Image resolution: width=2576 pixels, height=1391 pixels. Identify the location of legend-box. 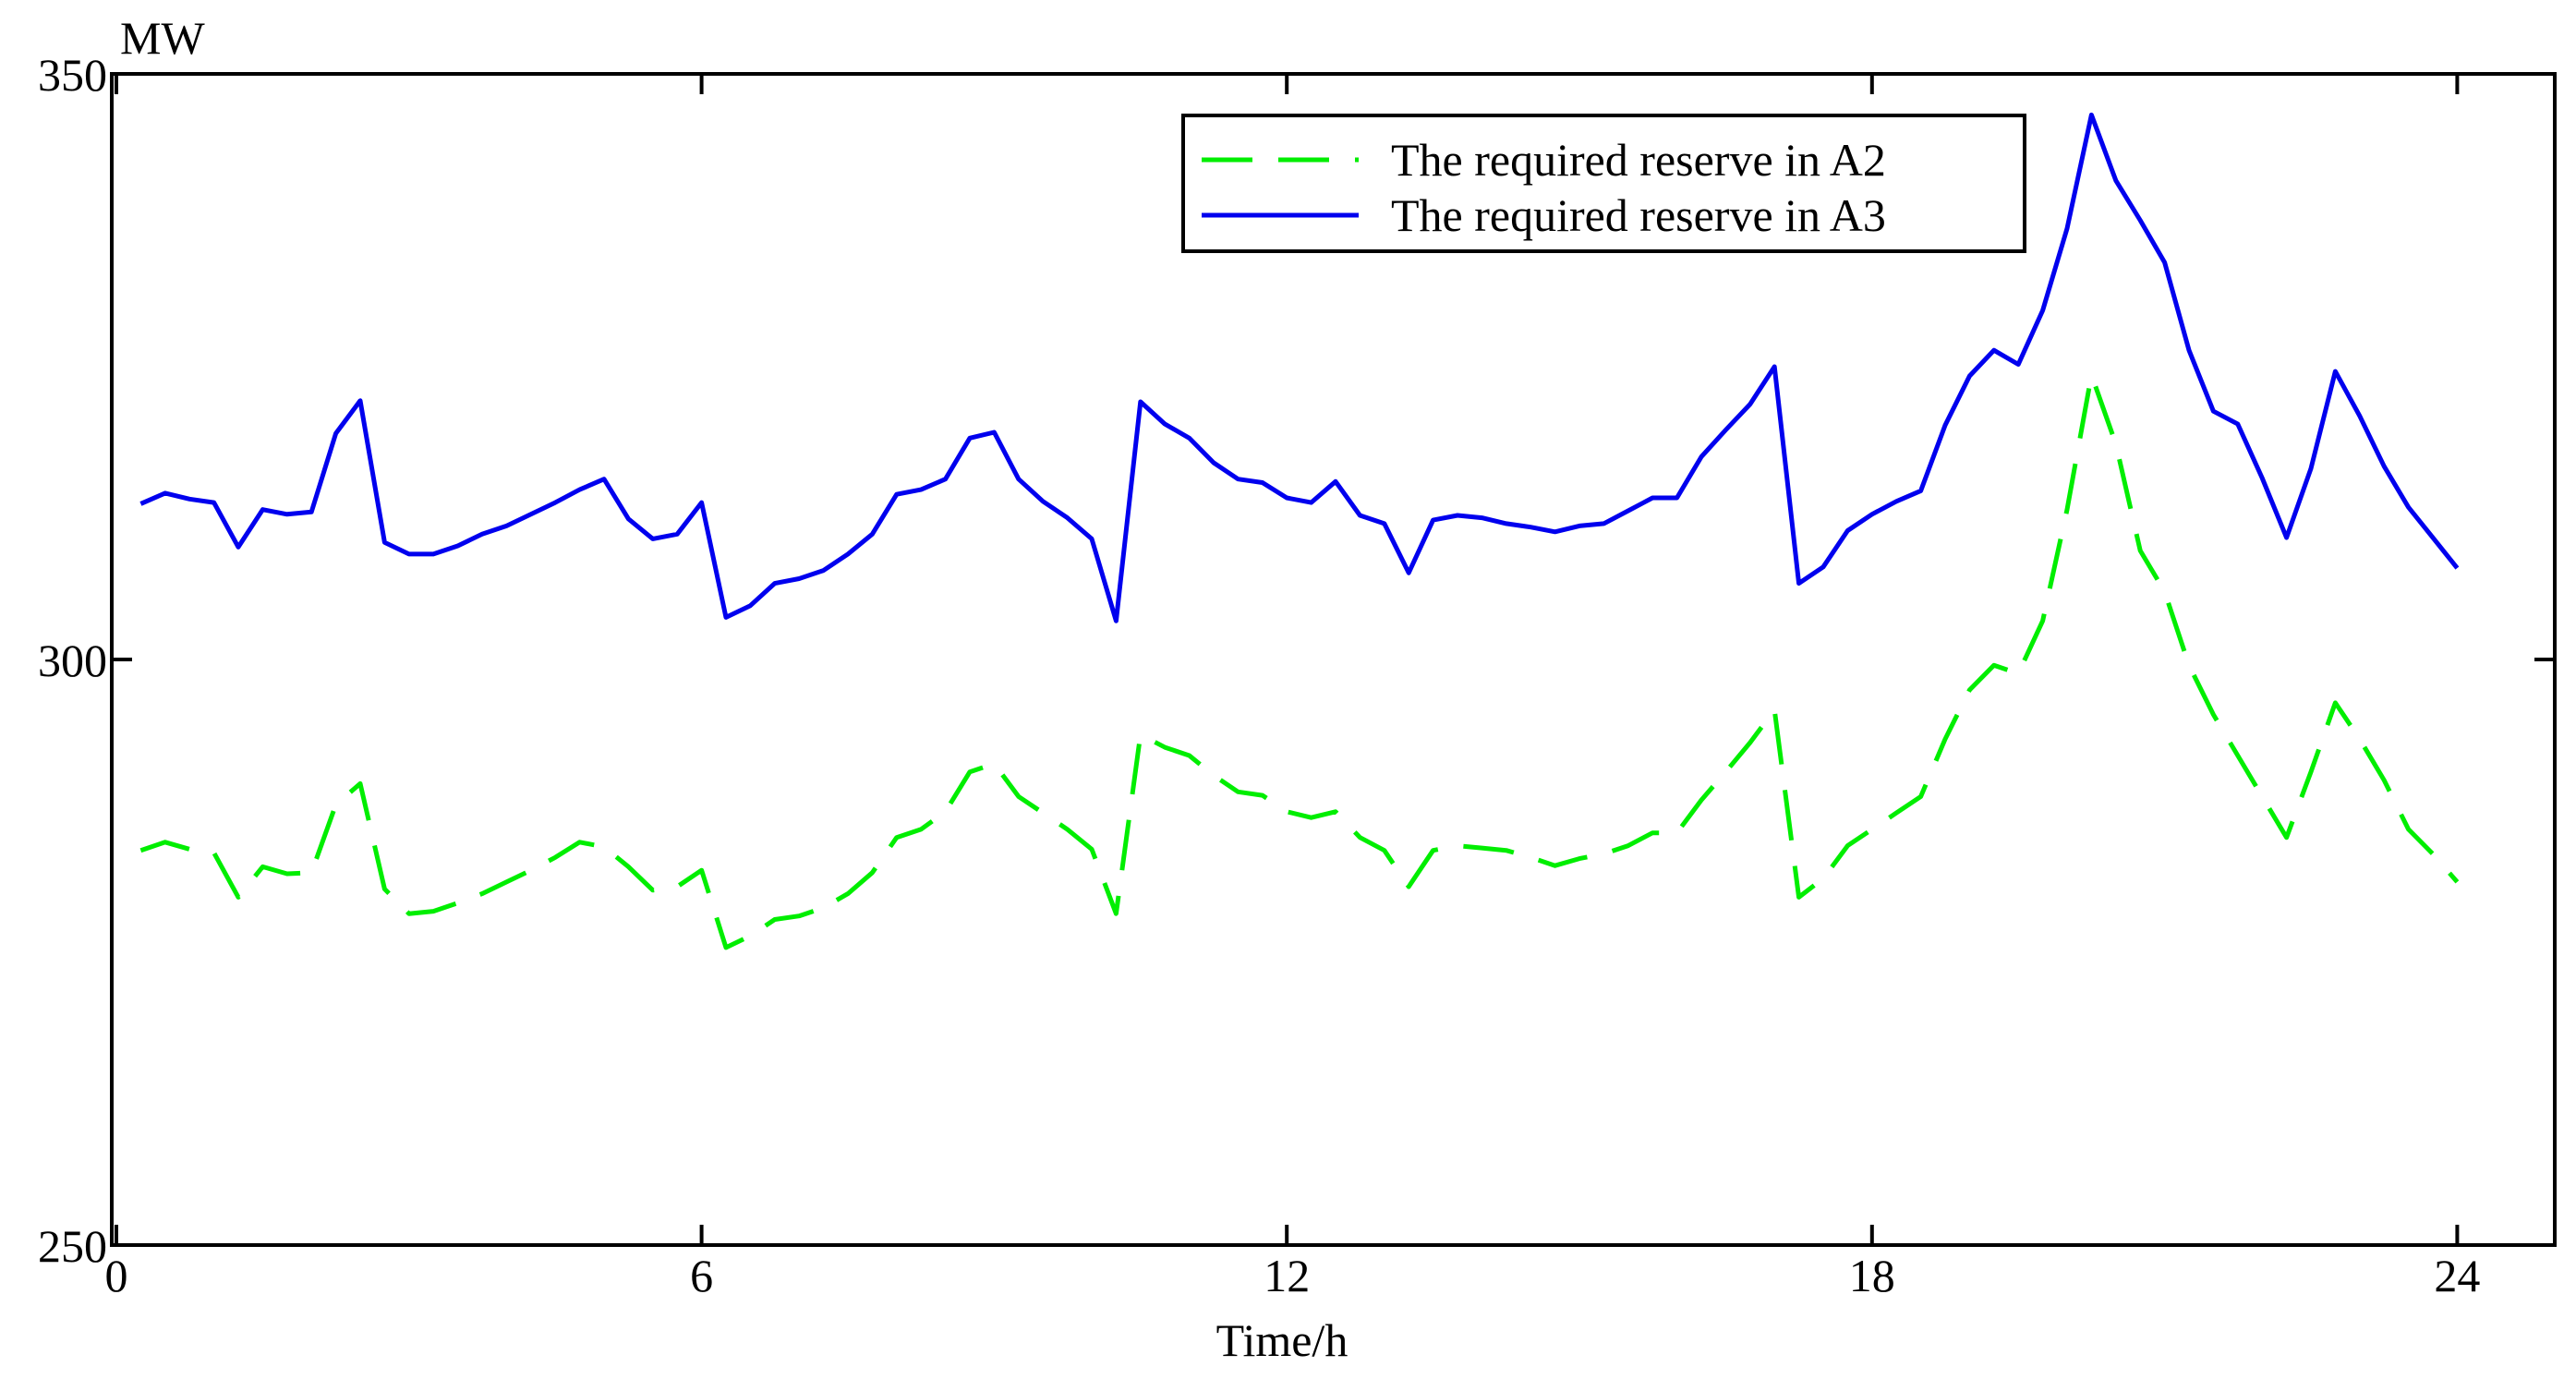
(1603, 183).